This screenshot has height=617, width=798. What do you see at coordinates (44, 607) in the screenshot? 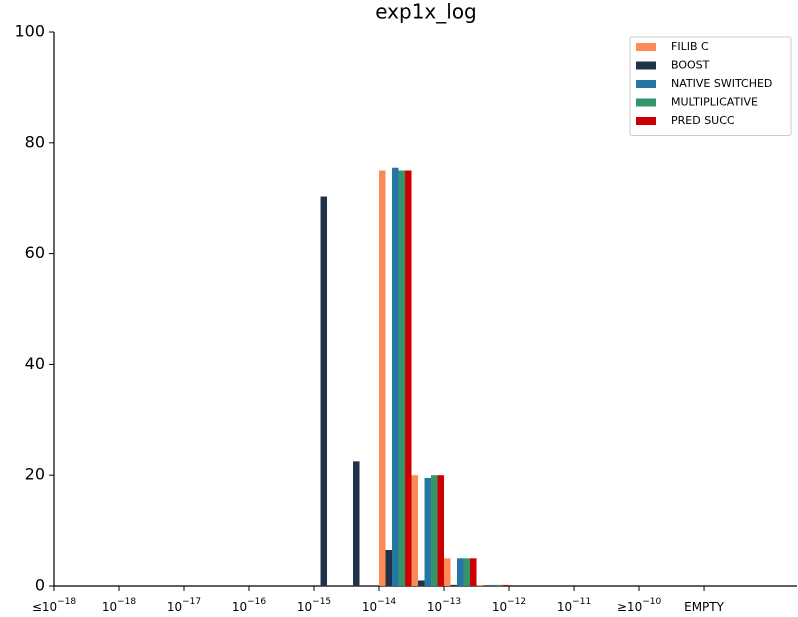
I see `x-tick-base: ≤10` at bounding box center [44, 607].